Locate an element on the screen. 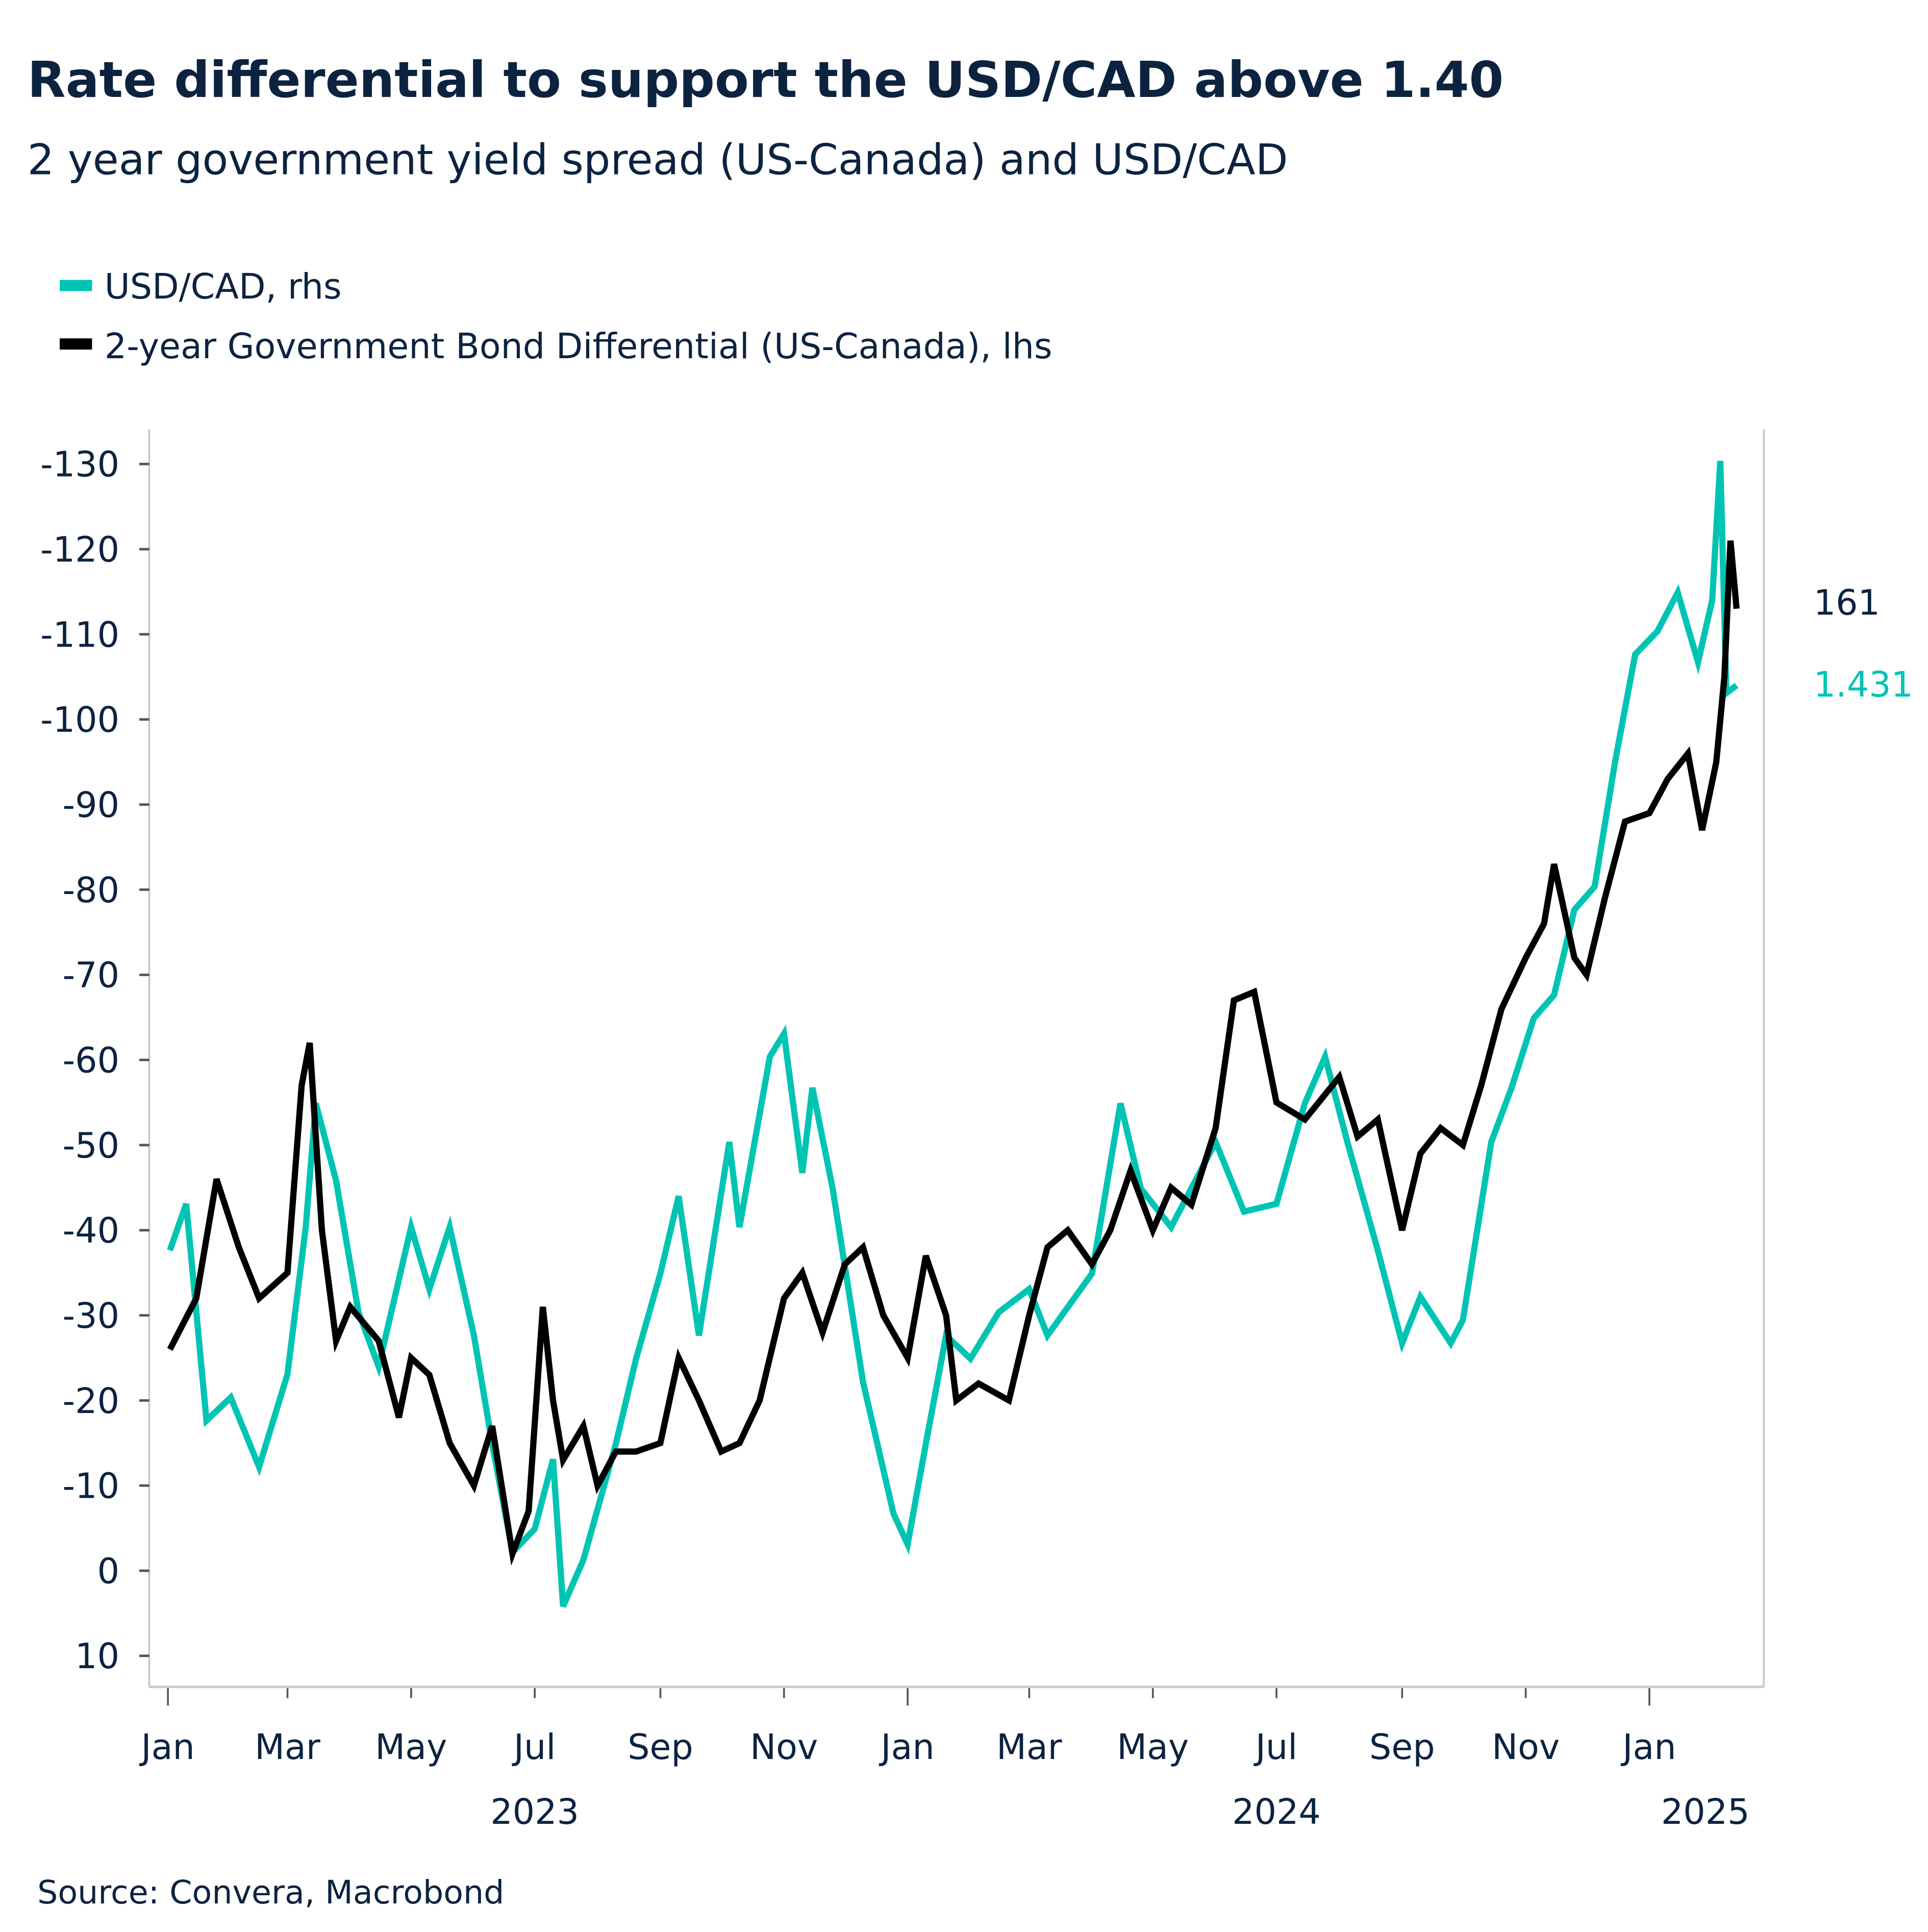 The height and width of the screenshot is (1932, 1928). legend-swatch-usdcad is located at coordinates (76, 285).